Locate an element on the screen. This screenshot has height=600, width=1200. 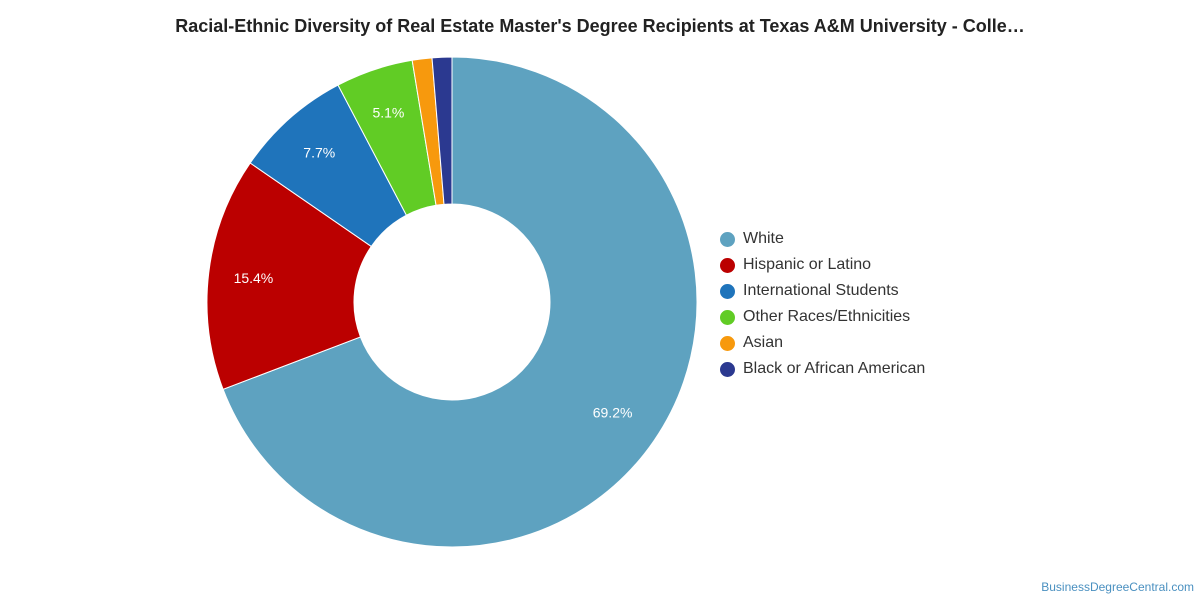
slice-label-0: 69.2% is located at coordinates (613, 413).